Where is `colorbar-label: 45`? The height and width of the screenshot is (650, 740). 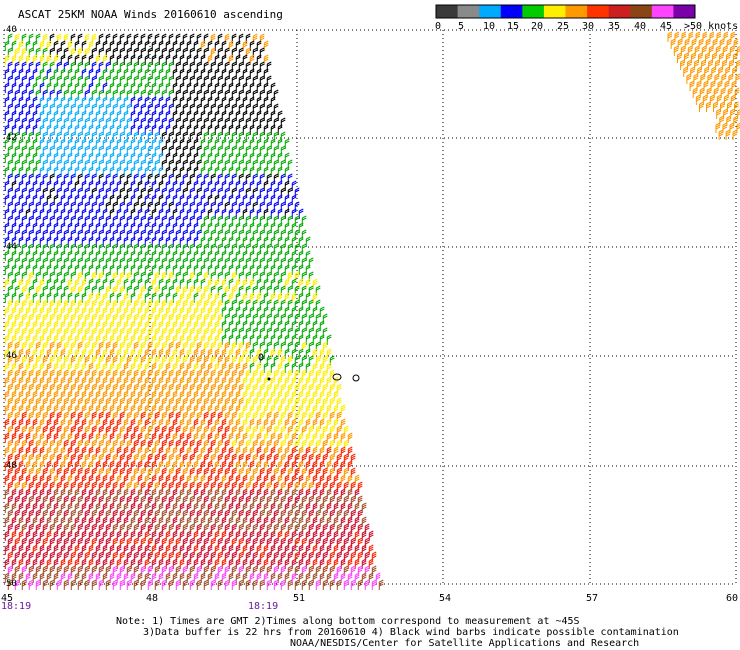 colorbar-label: 45 is located at coordinates (666, 26).